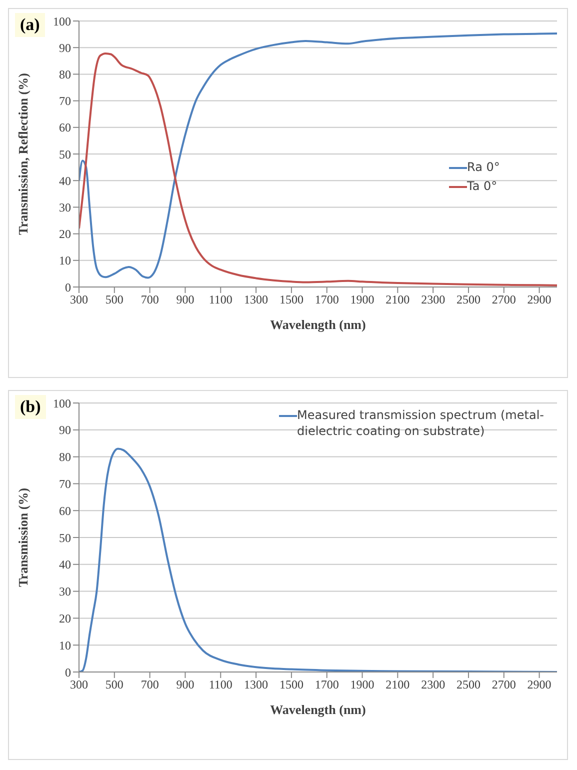 The width and height of the screenshot is (577, 770). I want to click on y-axis-title: Transmission, Reflection (%), so click(23, 154).